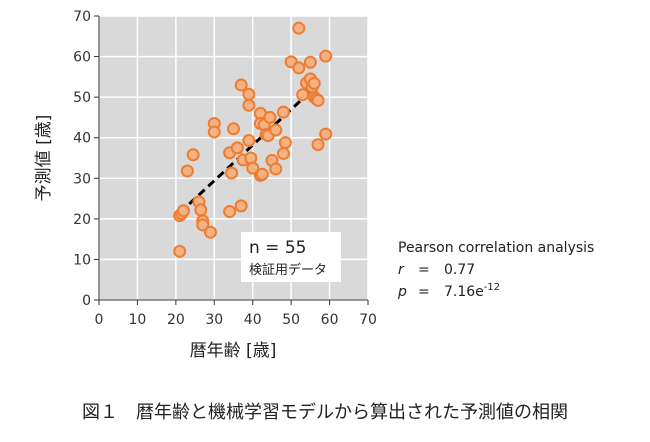 The width and height of the screenshot is (650, 442). Describe the element at coordinates (86, 301) in the screenshot. I see `y-tick-label: 0` at that location.